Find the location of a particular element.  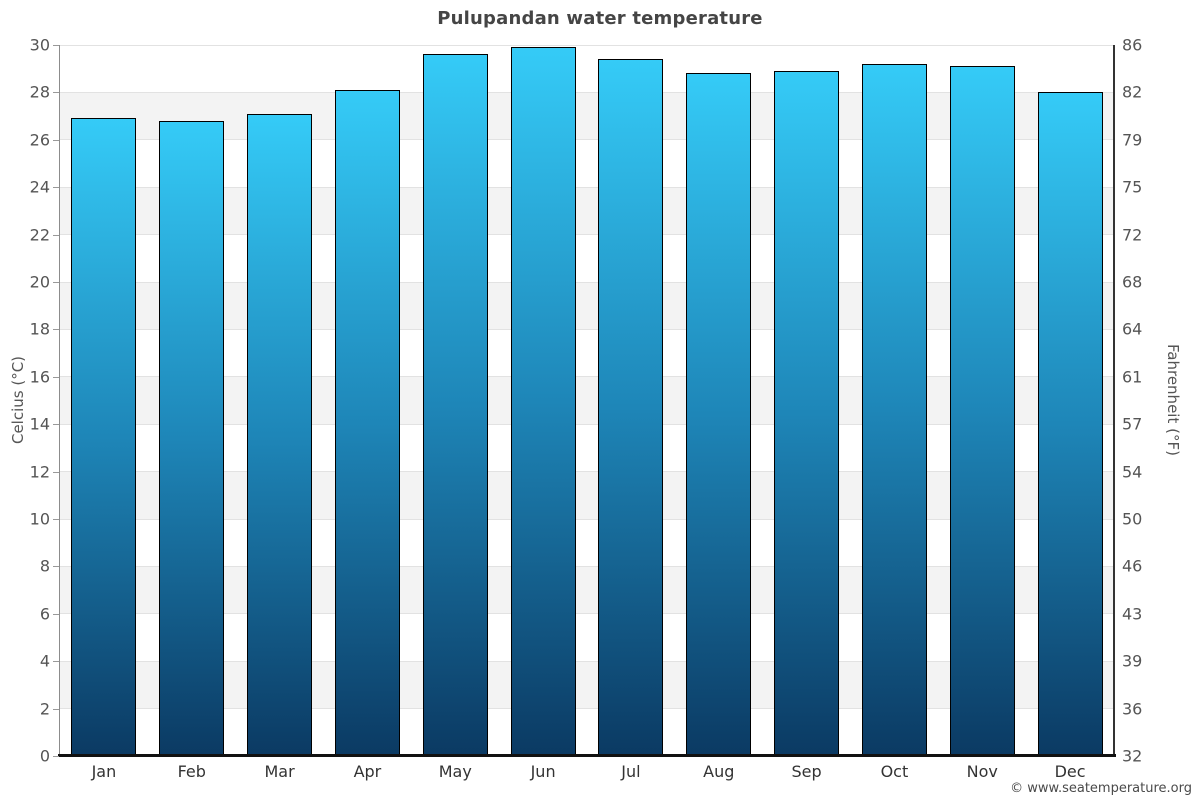

right-axis-line is located at coordinates (1114, 400).